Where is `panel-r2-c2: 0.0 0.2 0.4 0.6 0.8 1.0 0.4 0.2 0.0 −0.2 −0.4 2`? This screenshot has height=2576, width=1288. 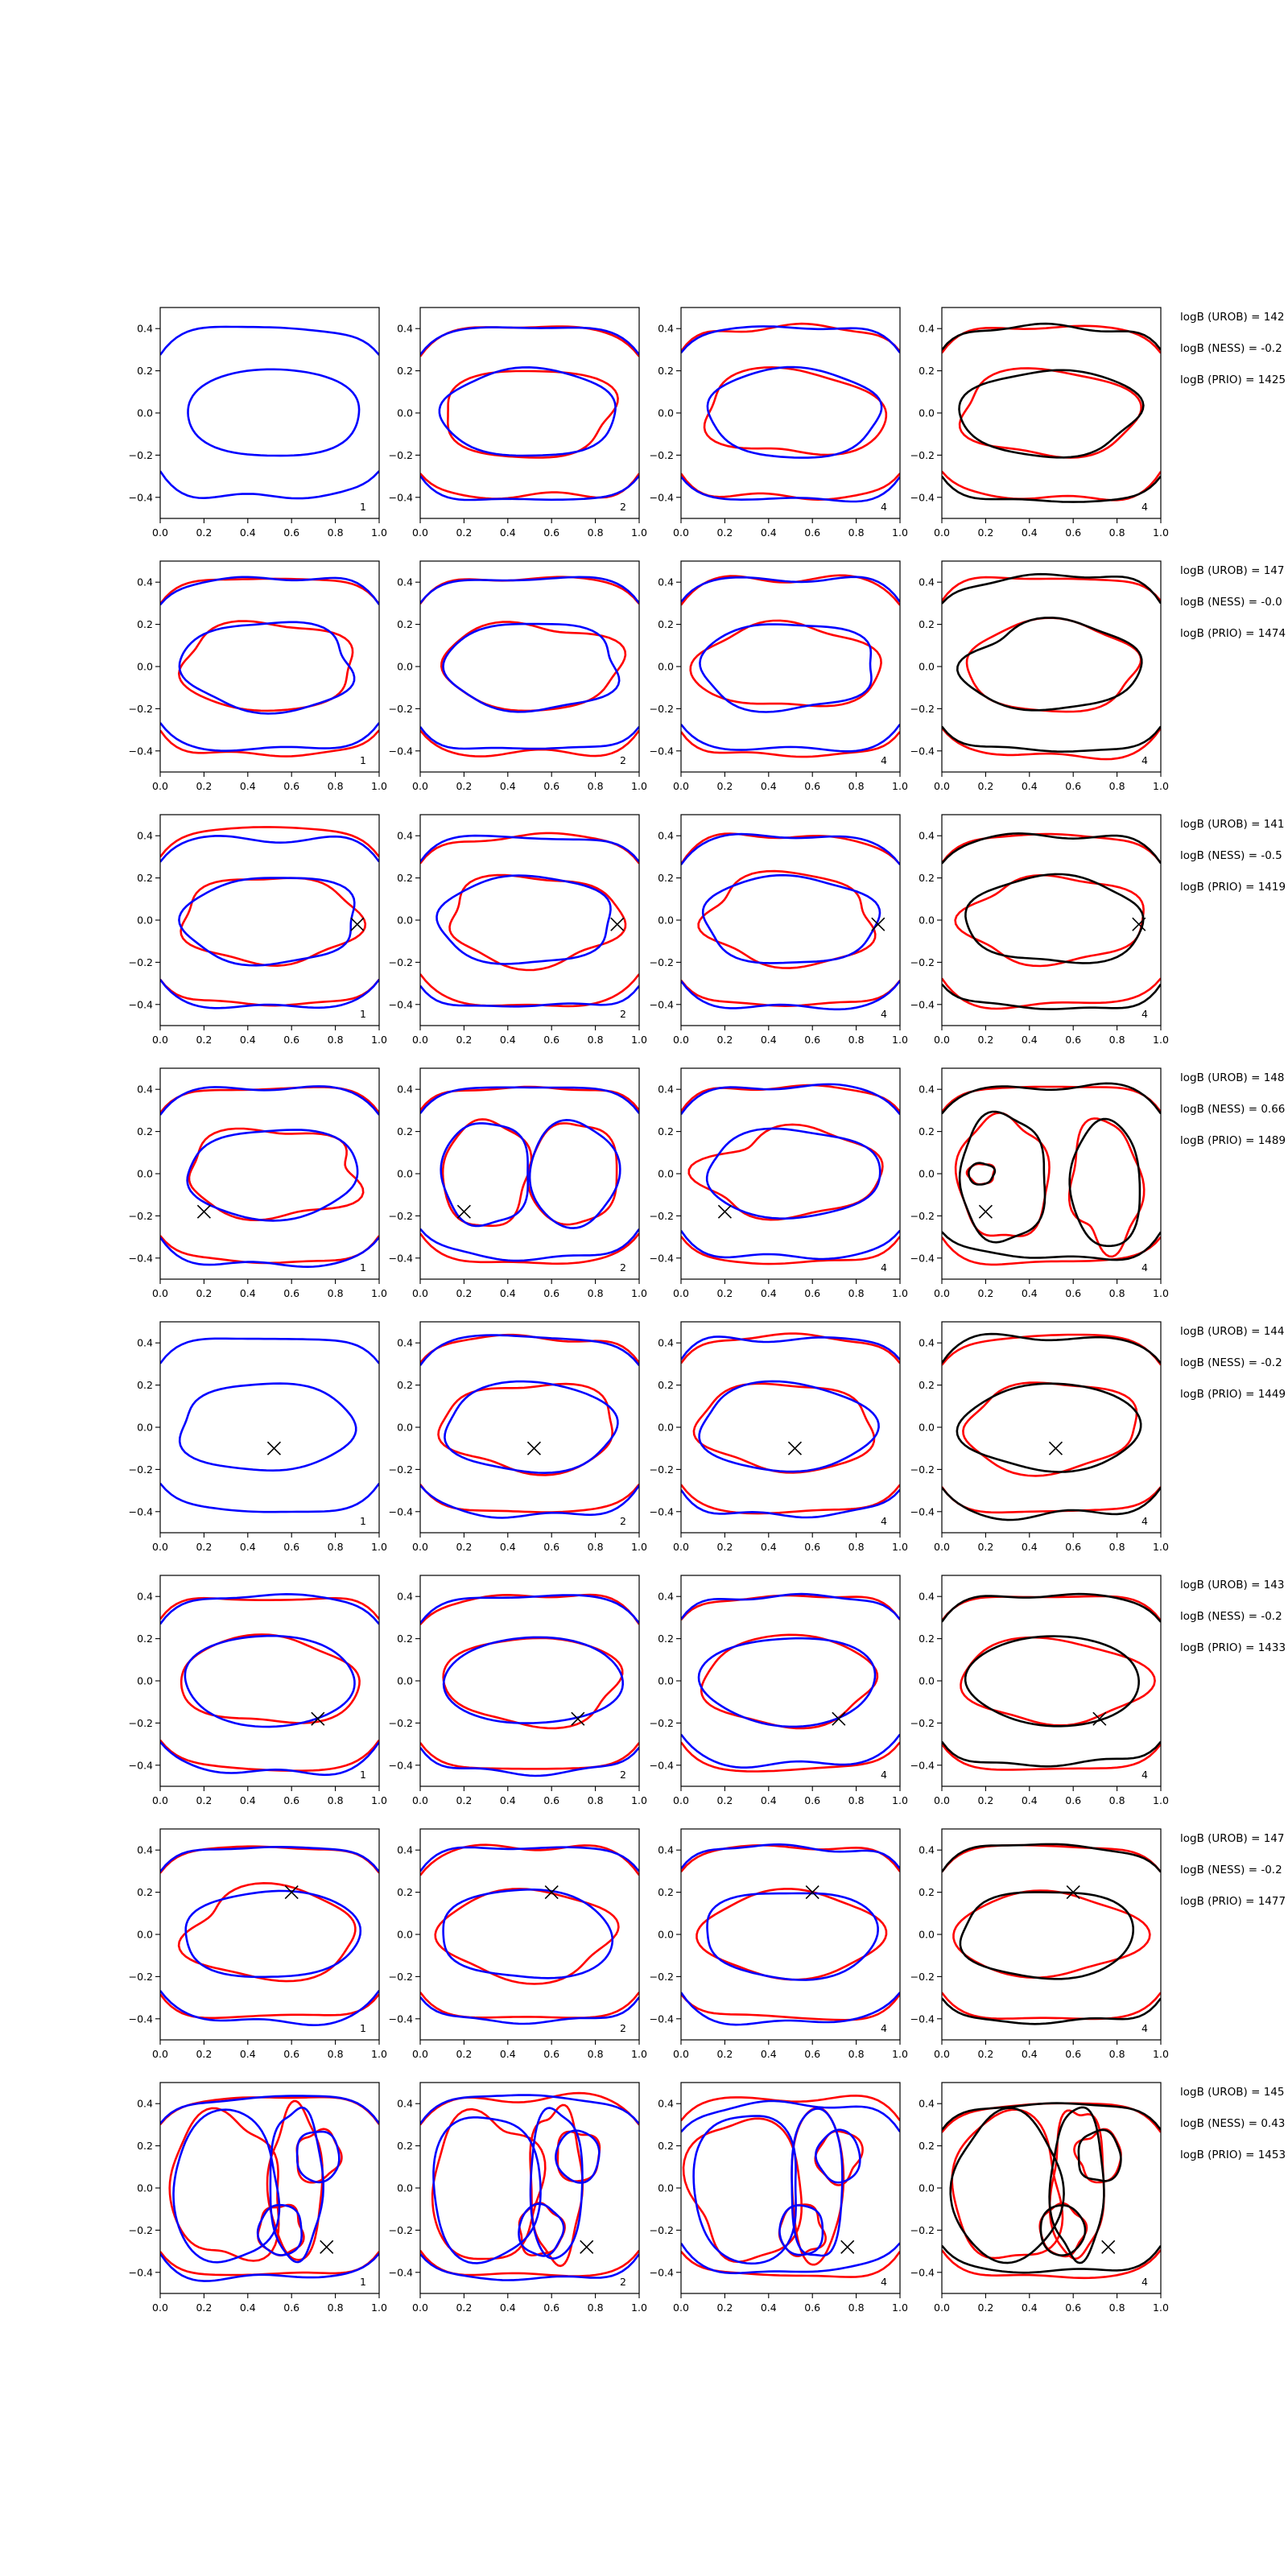
panel-r2-c2: 0.0 0.2 0.4 0.6 0.8 1.0 0.4 0.2 0.0 −0.2 −0.4 2 is located at coordinates (518, 676).